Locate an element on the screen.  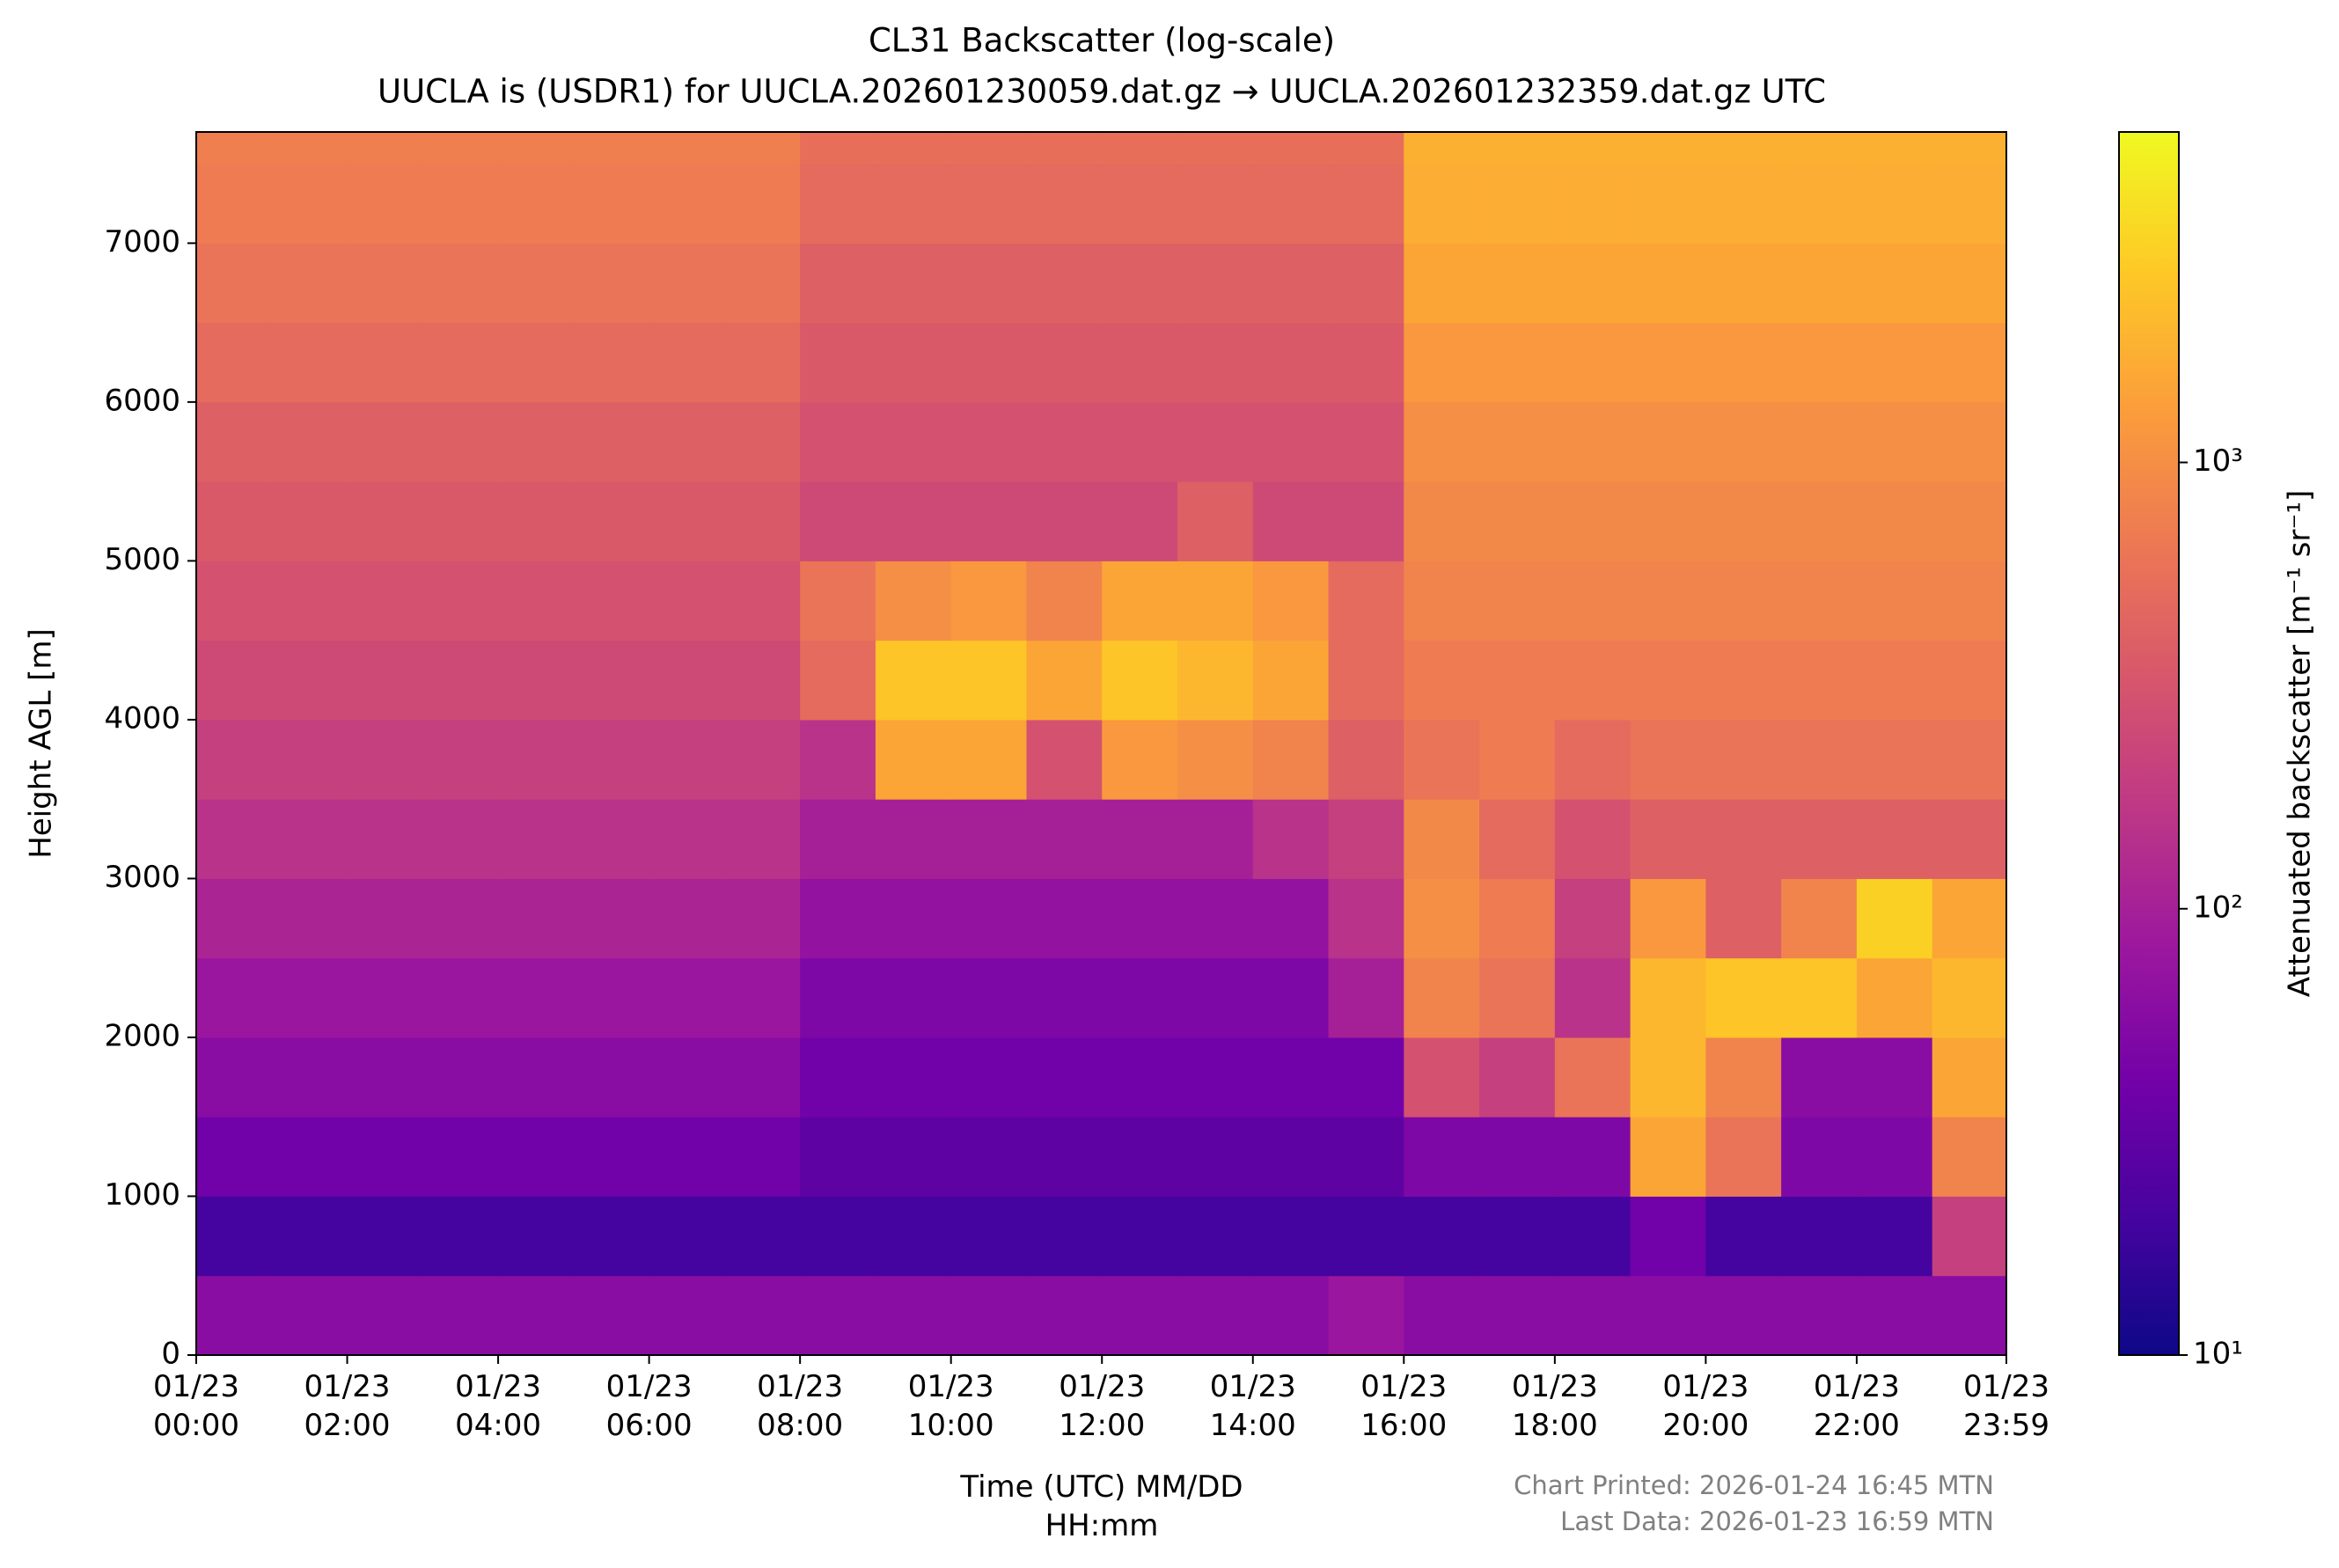
x-tick-label: 01/23 16:00 is located at coordinates (1404, 1406).